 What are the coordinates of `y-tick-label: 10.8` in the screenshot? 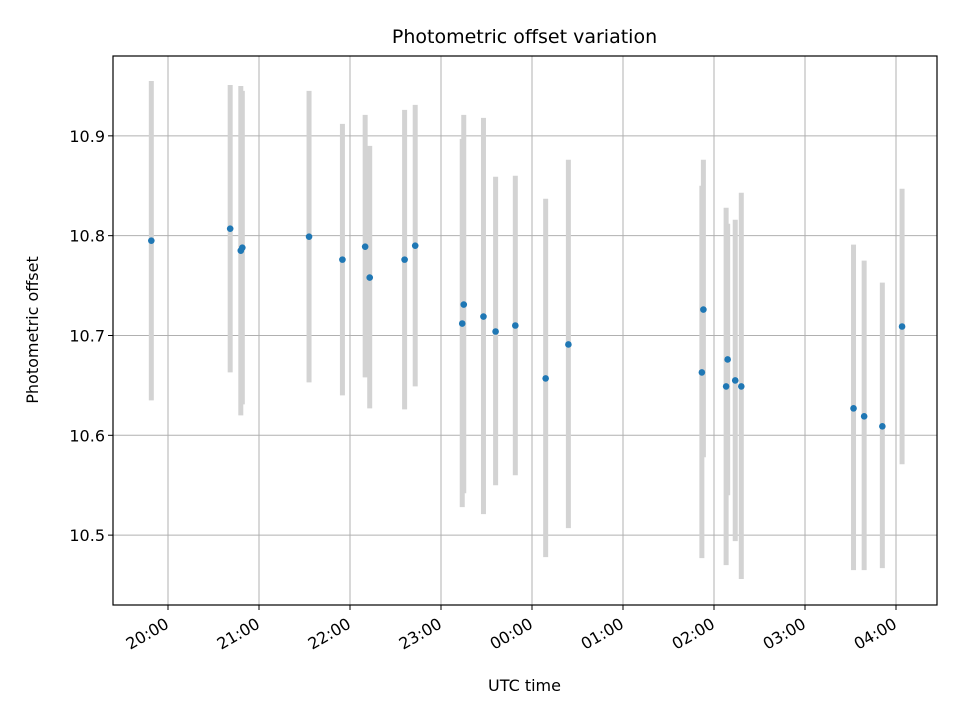 It's located at (87, 236).